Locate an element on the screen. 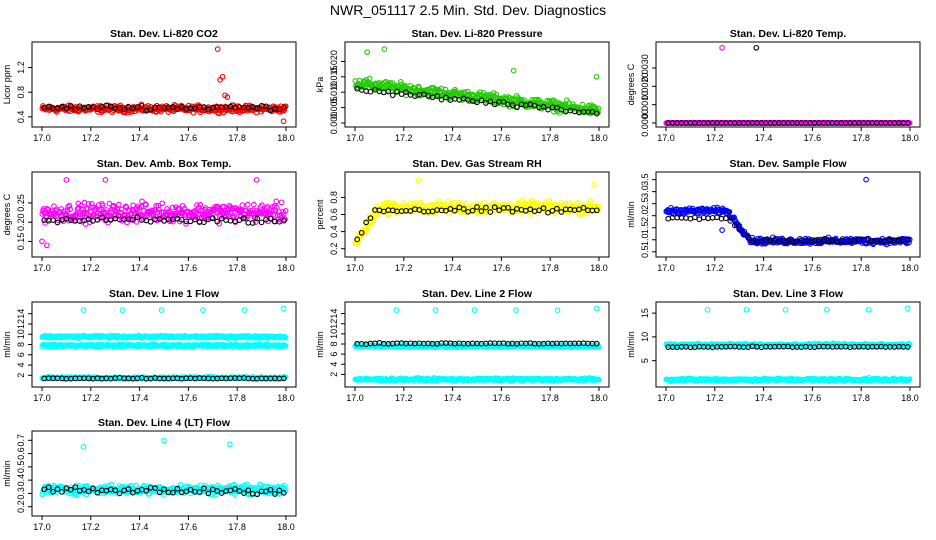 Image resolution: width=936 pixels, height=540 pixels. y-tick-label: 0.015 is located at coordinates (334, 77).